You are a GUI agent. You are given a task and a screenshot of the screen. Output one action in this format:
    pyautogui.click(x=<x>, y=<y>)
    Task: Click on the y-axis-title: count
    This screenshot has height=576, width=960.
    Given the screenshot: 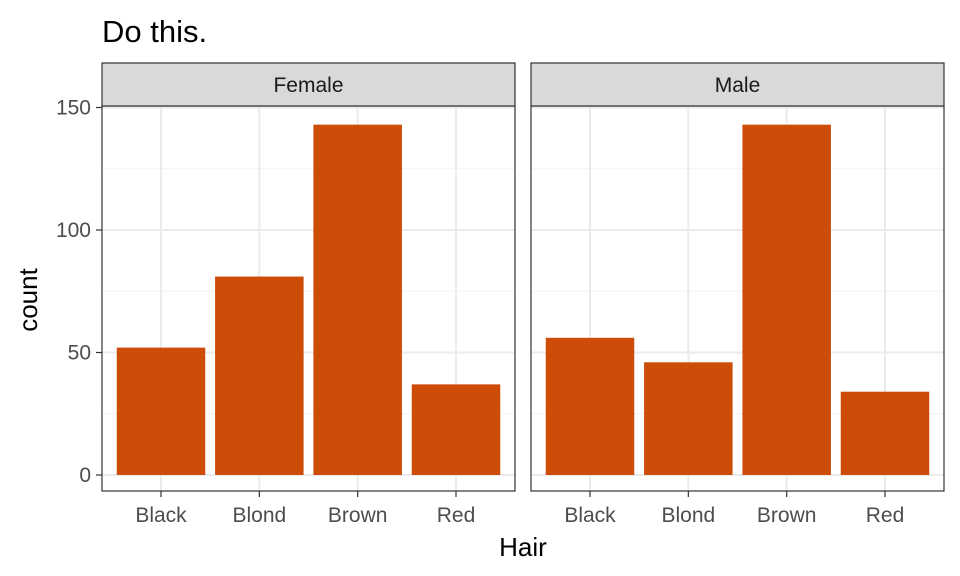 What is the action you would take?
    pyautogui.click(x=28, y=299)
    